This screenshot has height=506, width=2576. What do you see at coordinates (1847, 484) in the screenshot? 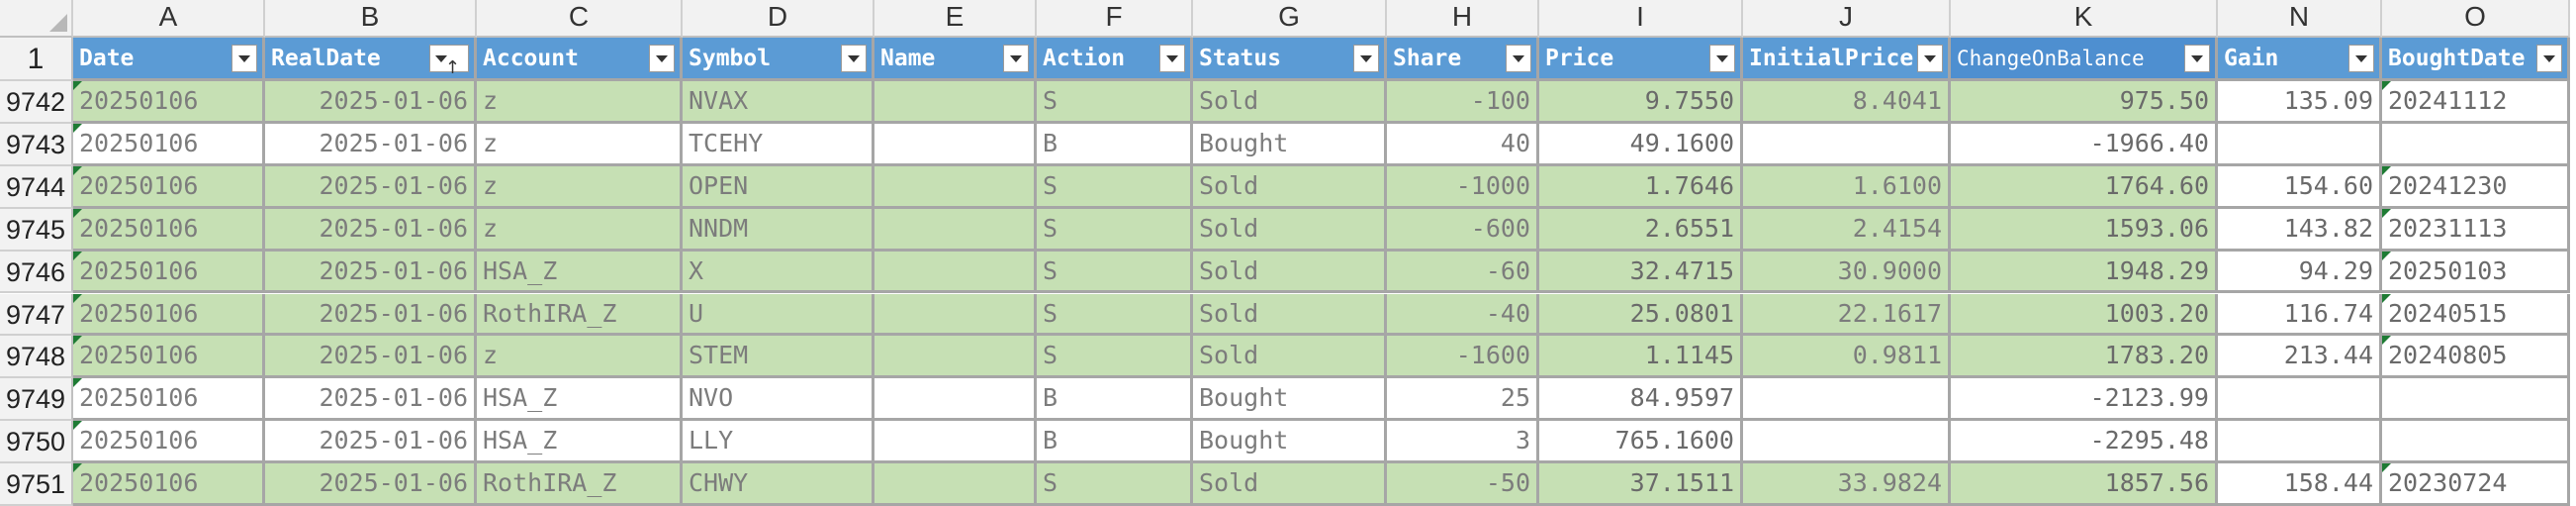
I see `cell-initial: 33.9824` at bounding box center [1847, 484].